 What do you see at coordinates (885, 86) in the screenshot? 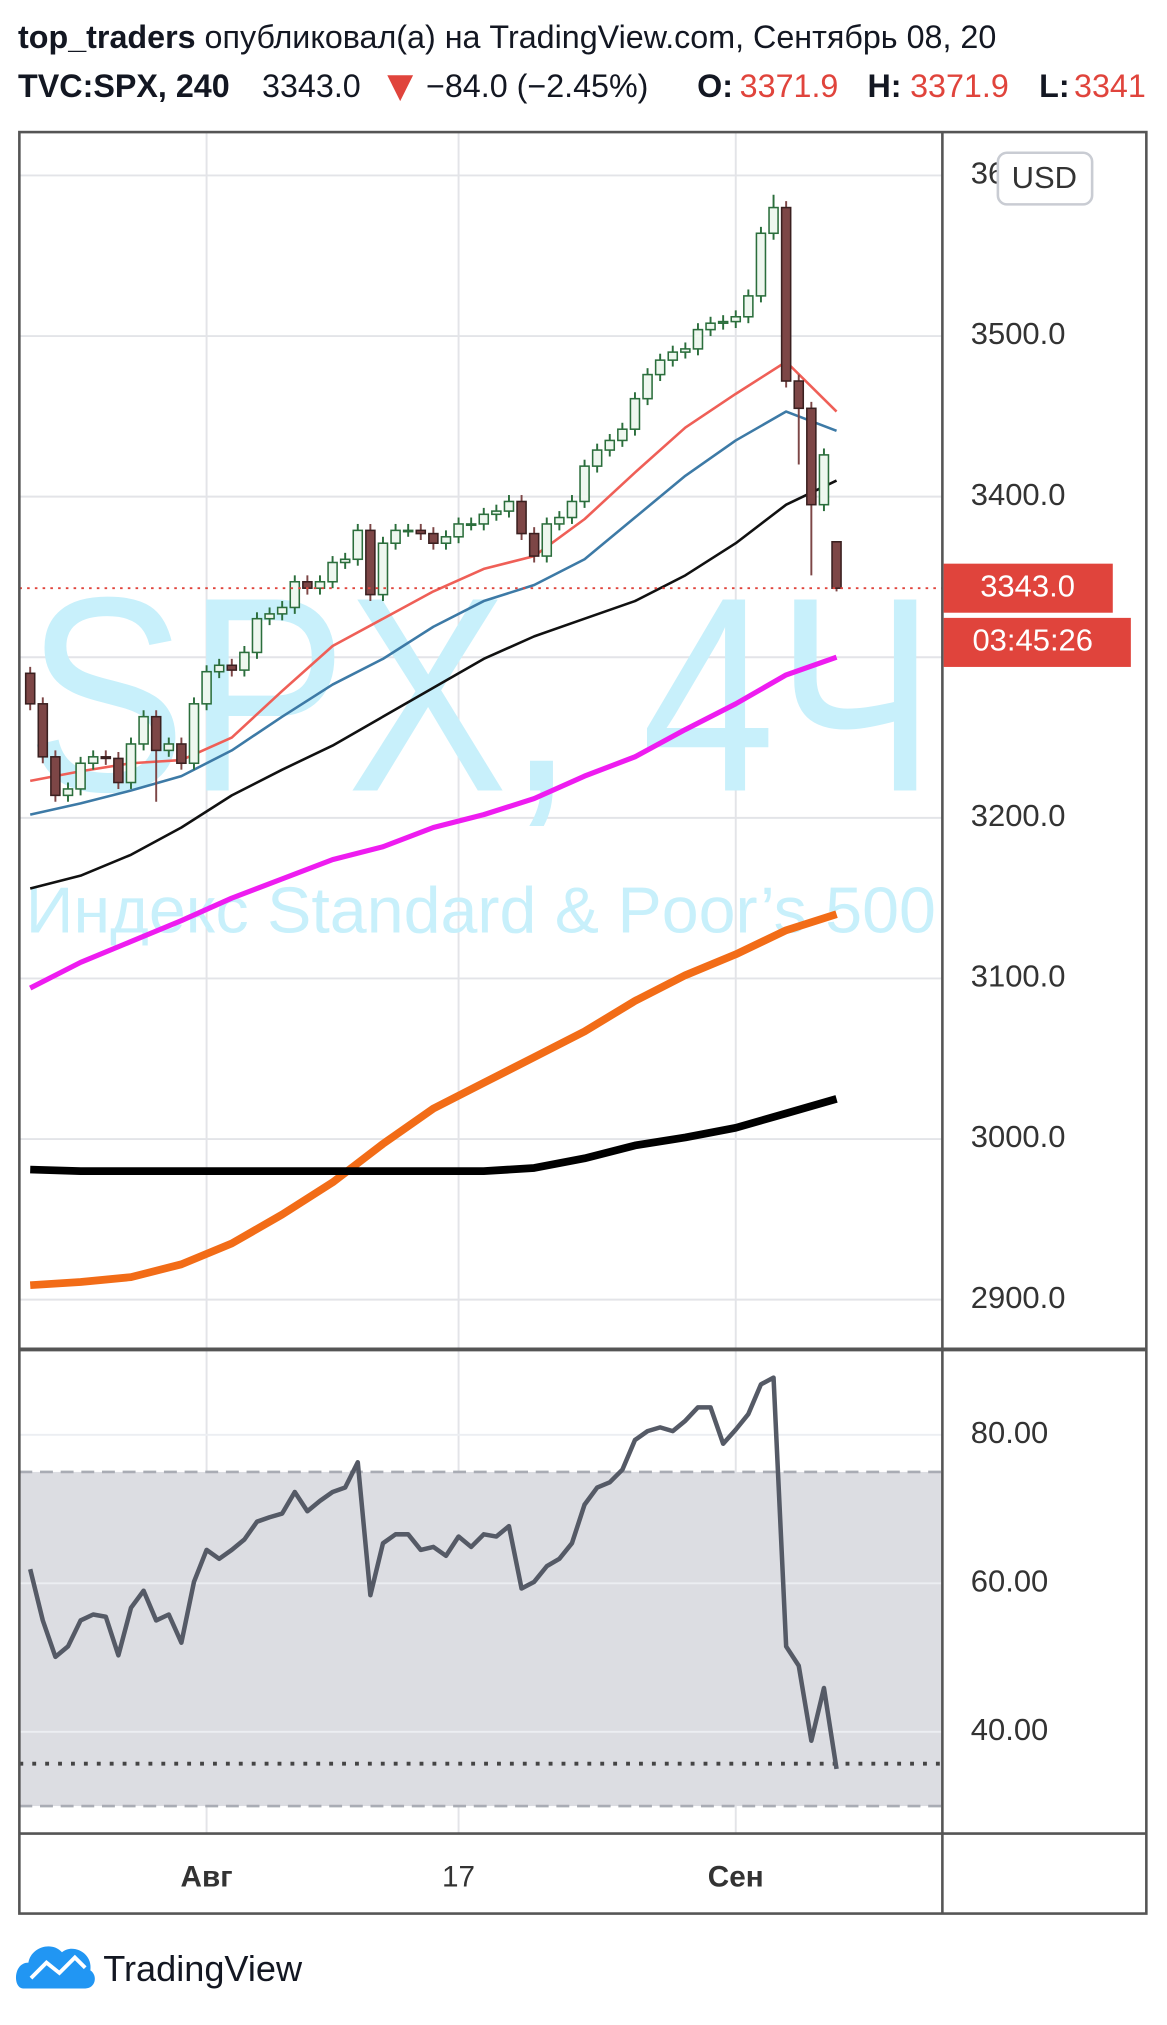
I see `high-key: H:` at bounding box center [885, 86].